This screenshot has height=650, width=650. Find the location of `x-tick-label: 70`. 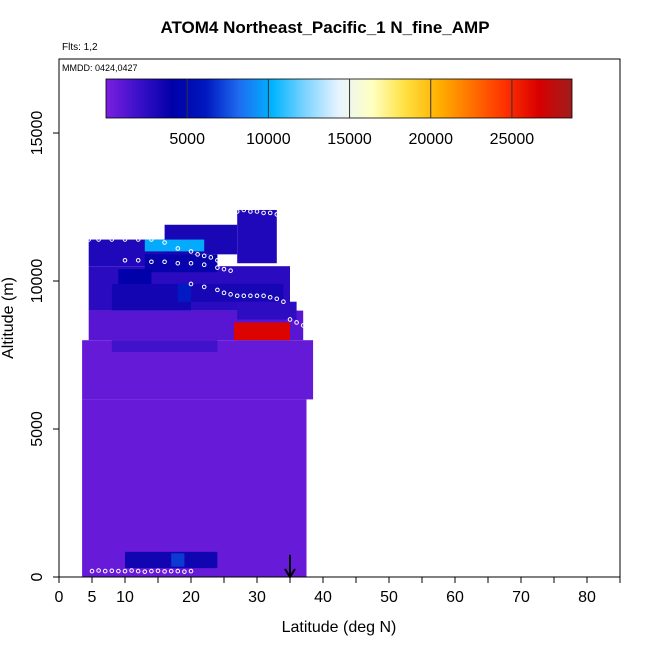

x-tick-label: 70 is located at coordinates (521, 597).